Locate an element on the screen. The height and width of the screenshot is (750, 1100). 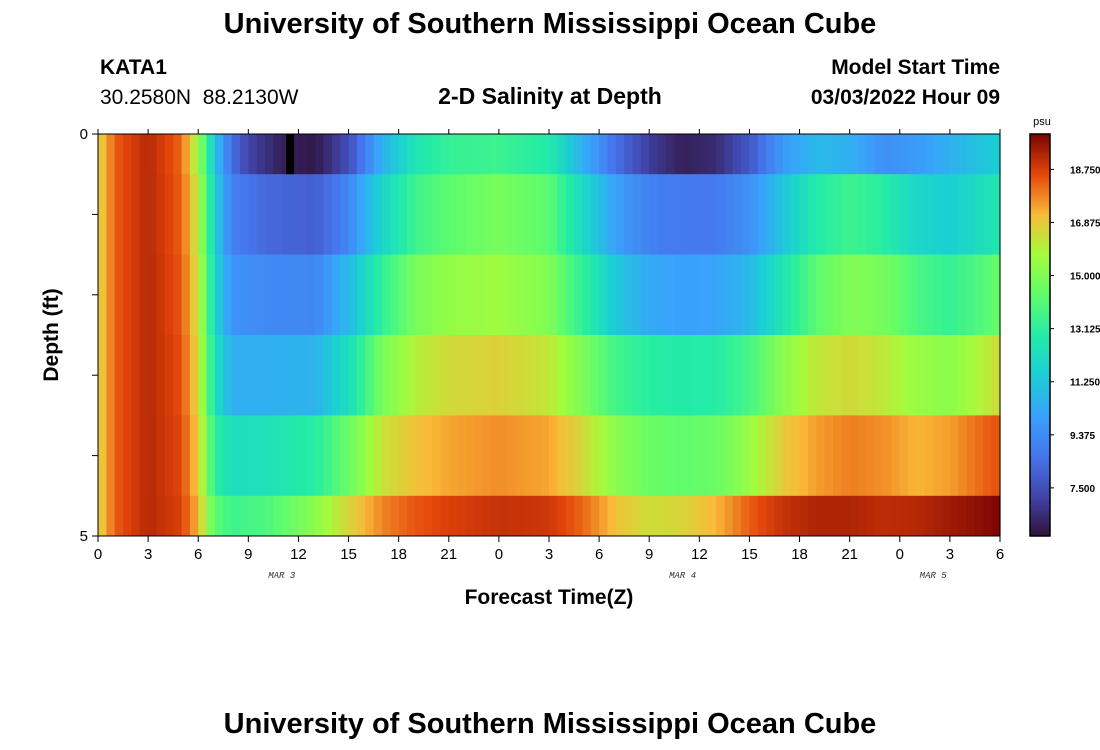
colorbar-tick-label: 13.125 is located at coordinates (1085, 330).